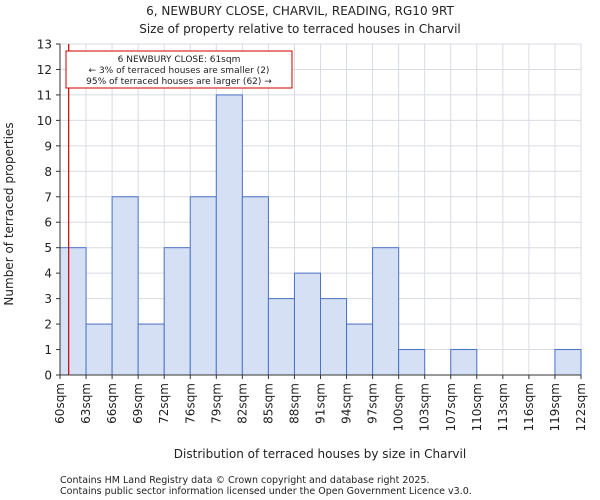 The image size is (600, 500). I want to click on x-tick-label: 69sqm, so click(138, 403).